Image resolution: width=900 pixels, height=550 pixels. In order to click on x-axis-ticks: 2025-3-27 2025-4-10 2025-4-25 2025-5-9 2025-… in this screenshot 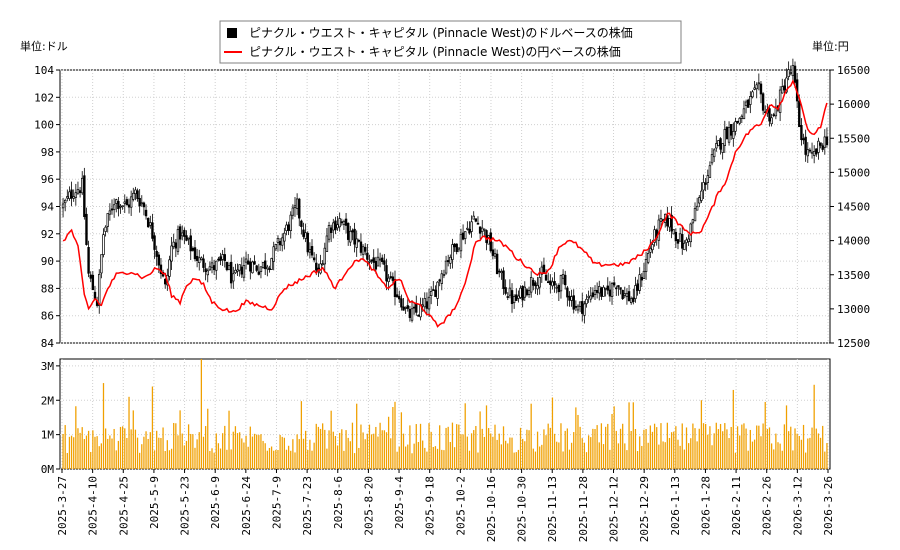, I will do `click(445, 505)`.